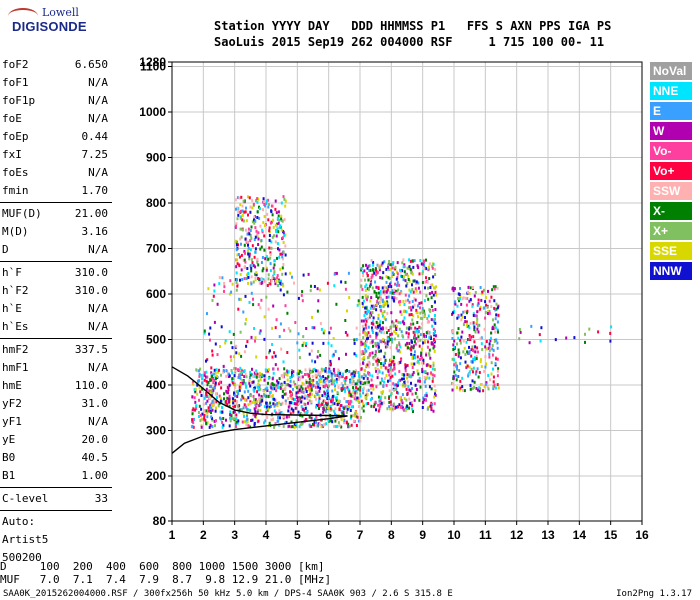 This screenshot has width=700, height=600. What do you see at coordinates (56, 338) in the screenshot?
I see `param-separator` at bounding box center [56, 338].